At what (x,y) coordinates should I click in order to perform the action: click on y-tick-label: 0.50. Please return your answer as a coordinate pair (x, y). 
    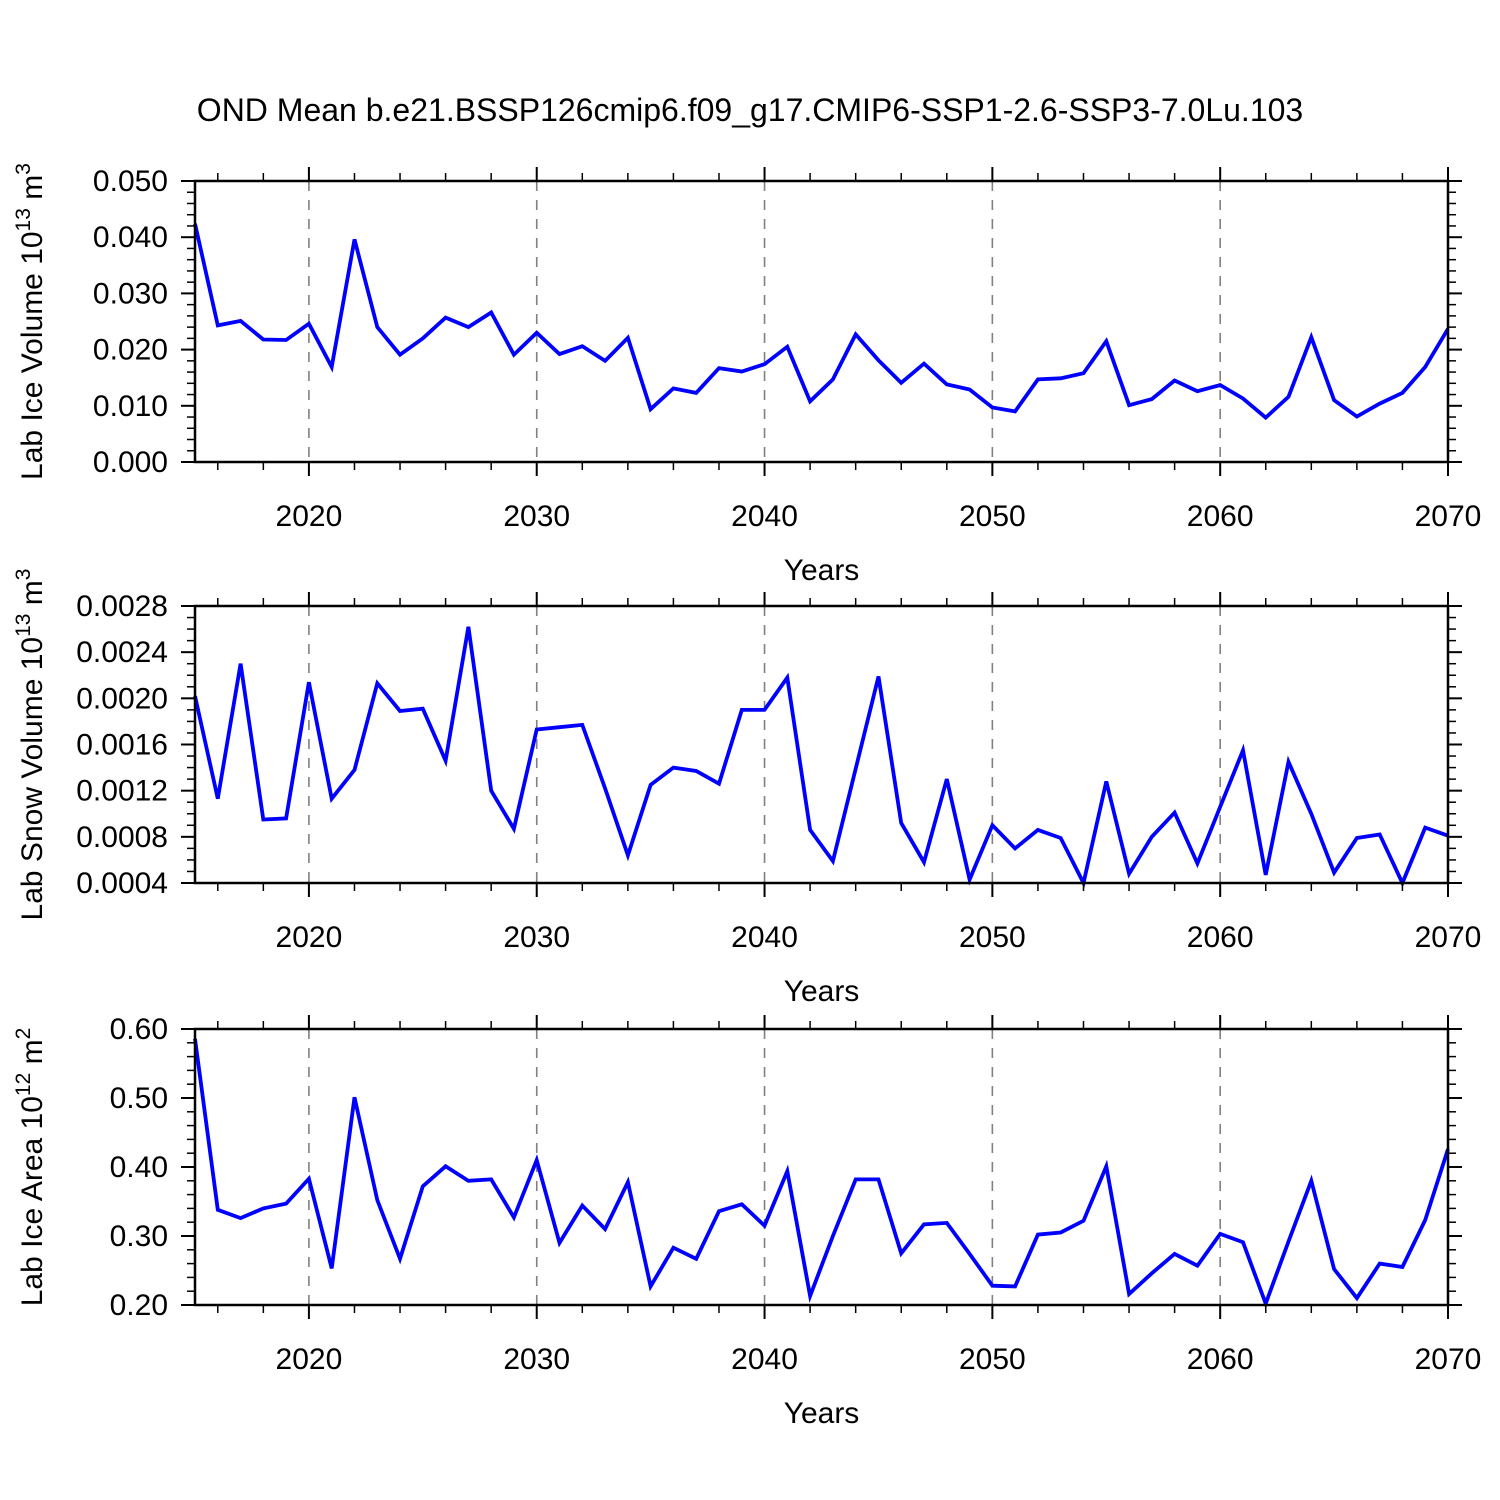
    Looking at the image, I should click on (139, 1098).